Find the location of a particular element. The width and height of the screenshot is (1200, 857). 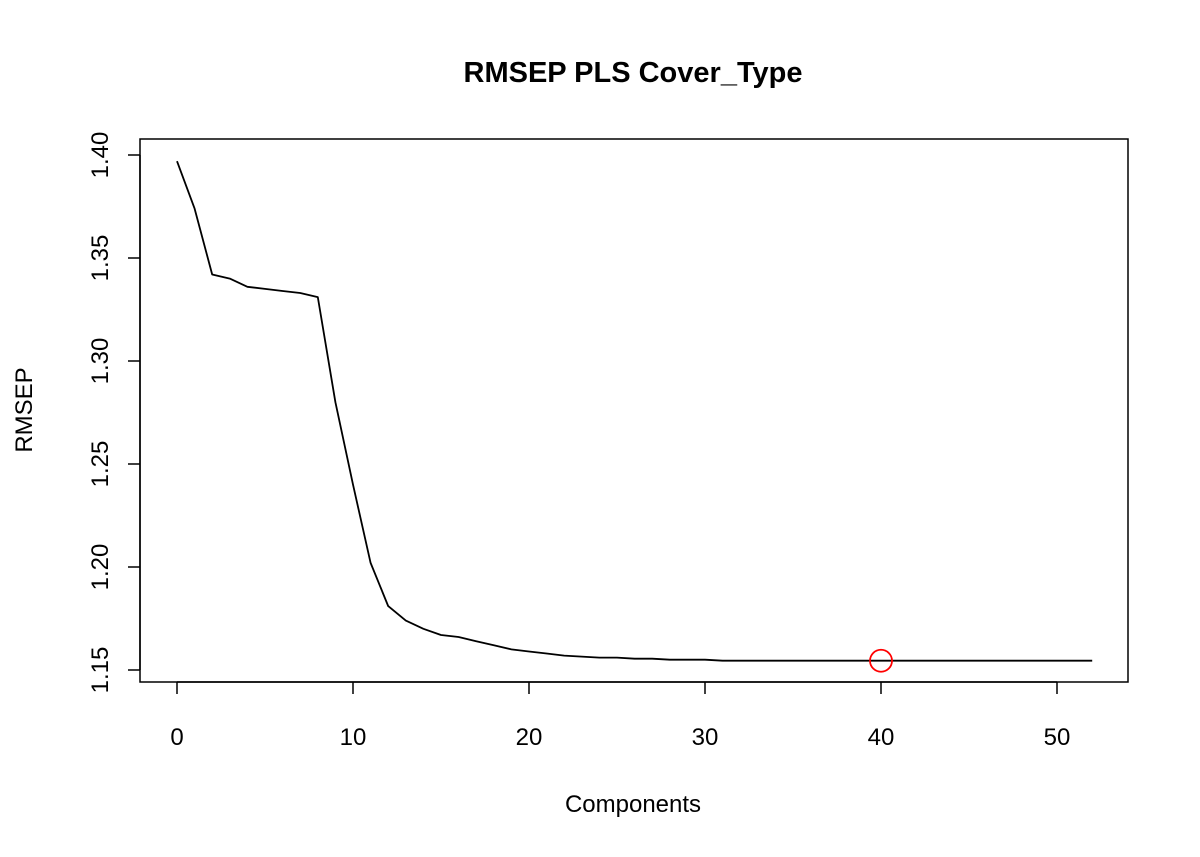

chart-title: RMSEP PLS Cover_Type is located at coordinates (633, 73).